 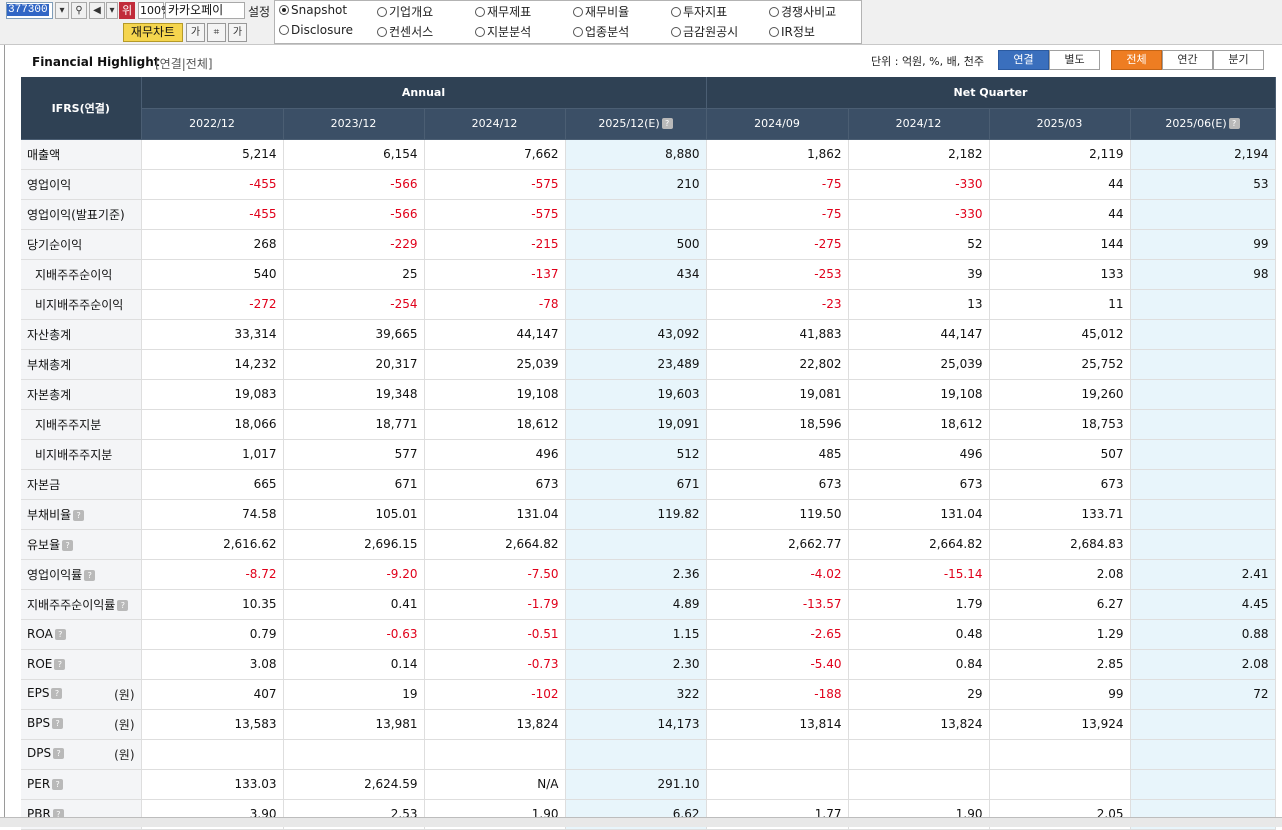 What do you see at coordinates (636, 694) in the screenshot?
I see `table-cell: 322` at bounding box center [636, 694].